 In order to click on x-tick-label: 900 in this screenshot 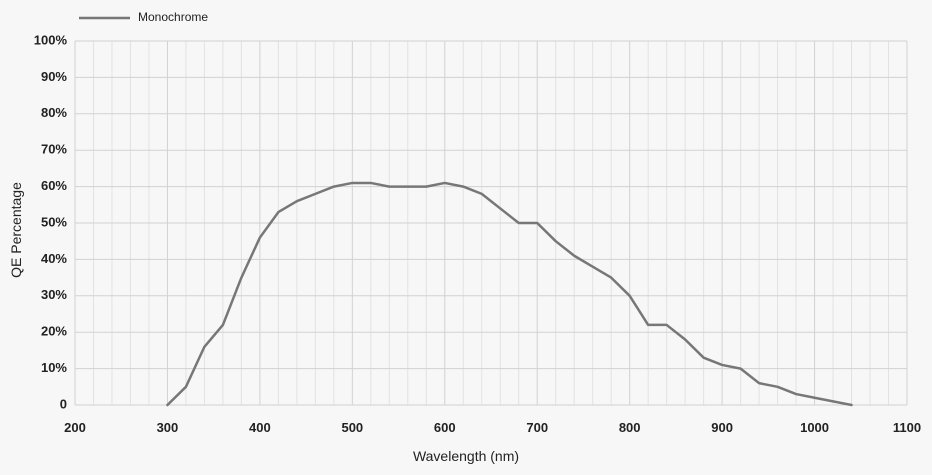, I will do `click(722, 427)`.